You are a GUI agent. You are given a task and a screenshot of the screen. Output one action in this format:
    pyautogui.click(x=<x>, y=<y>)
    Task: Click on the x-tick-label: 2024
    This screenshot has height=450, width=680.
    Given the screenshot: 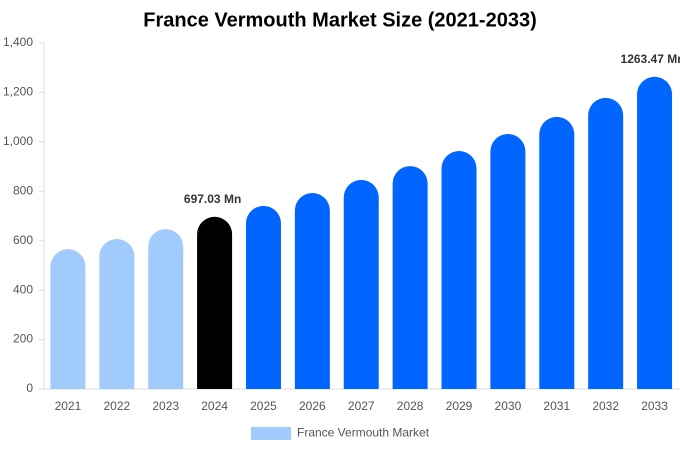 What is the action you would take?
    pyautogui.click(x=214, y=406)
    